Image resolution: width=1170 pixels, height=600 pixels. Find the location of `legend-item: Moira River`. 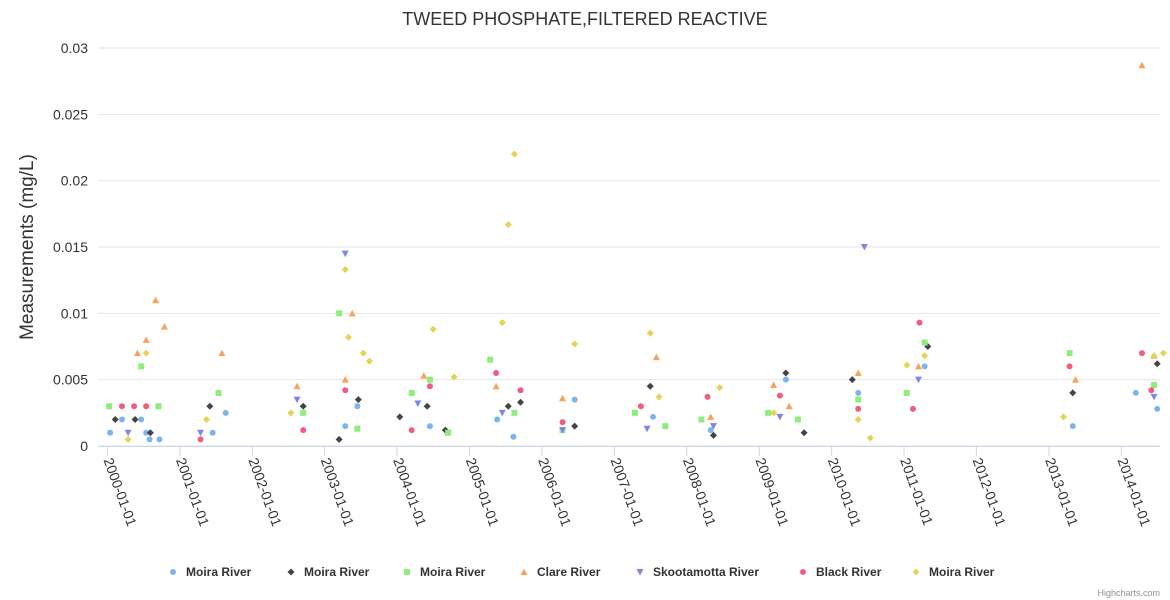

legend-item: Moira River is located at coordinates (445, 572).